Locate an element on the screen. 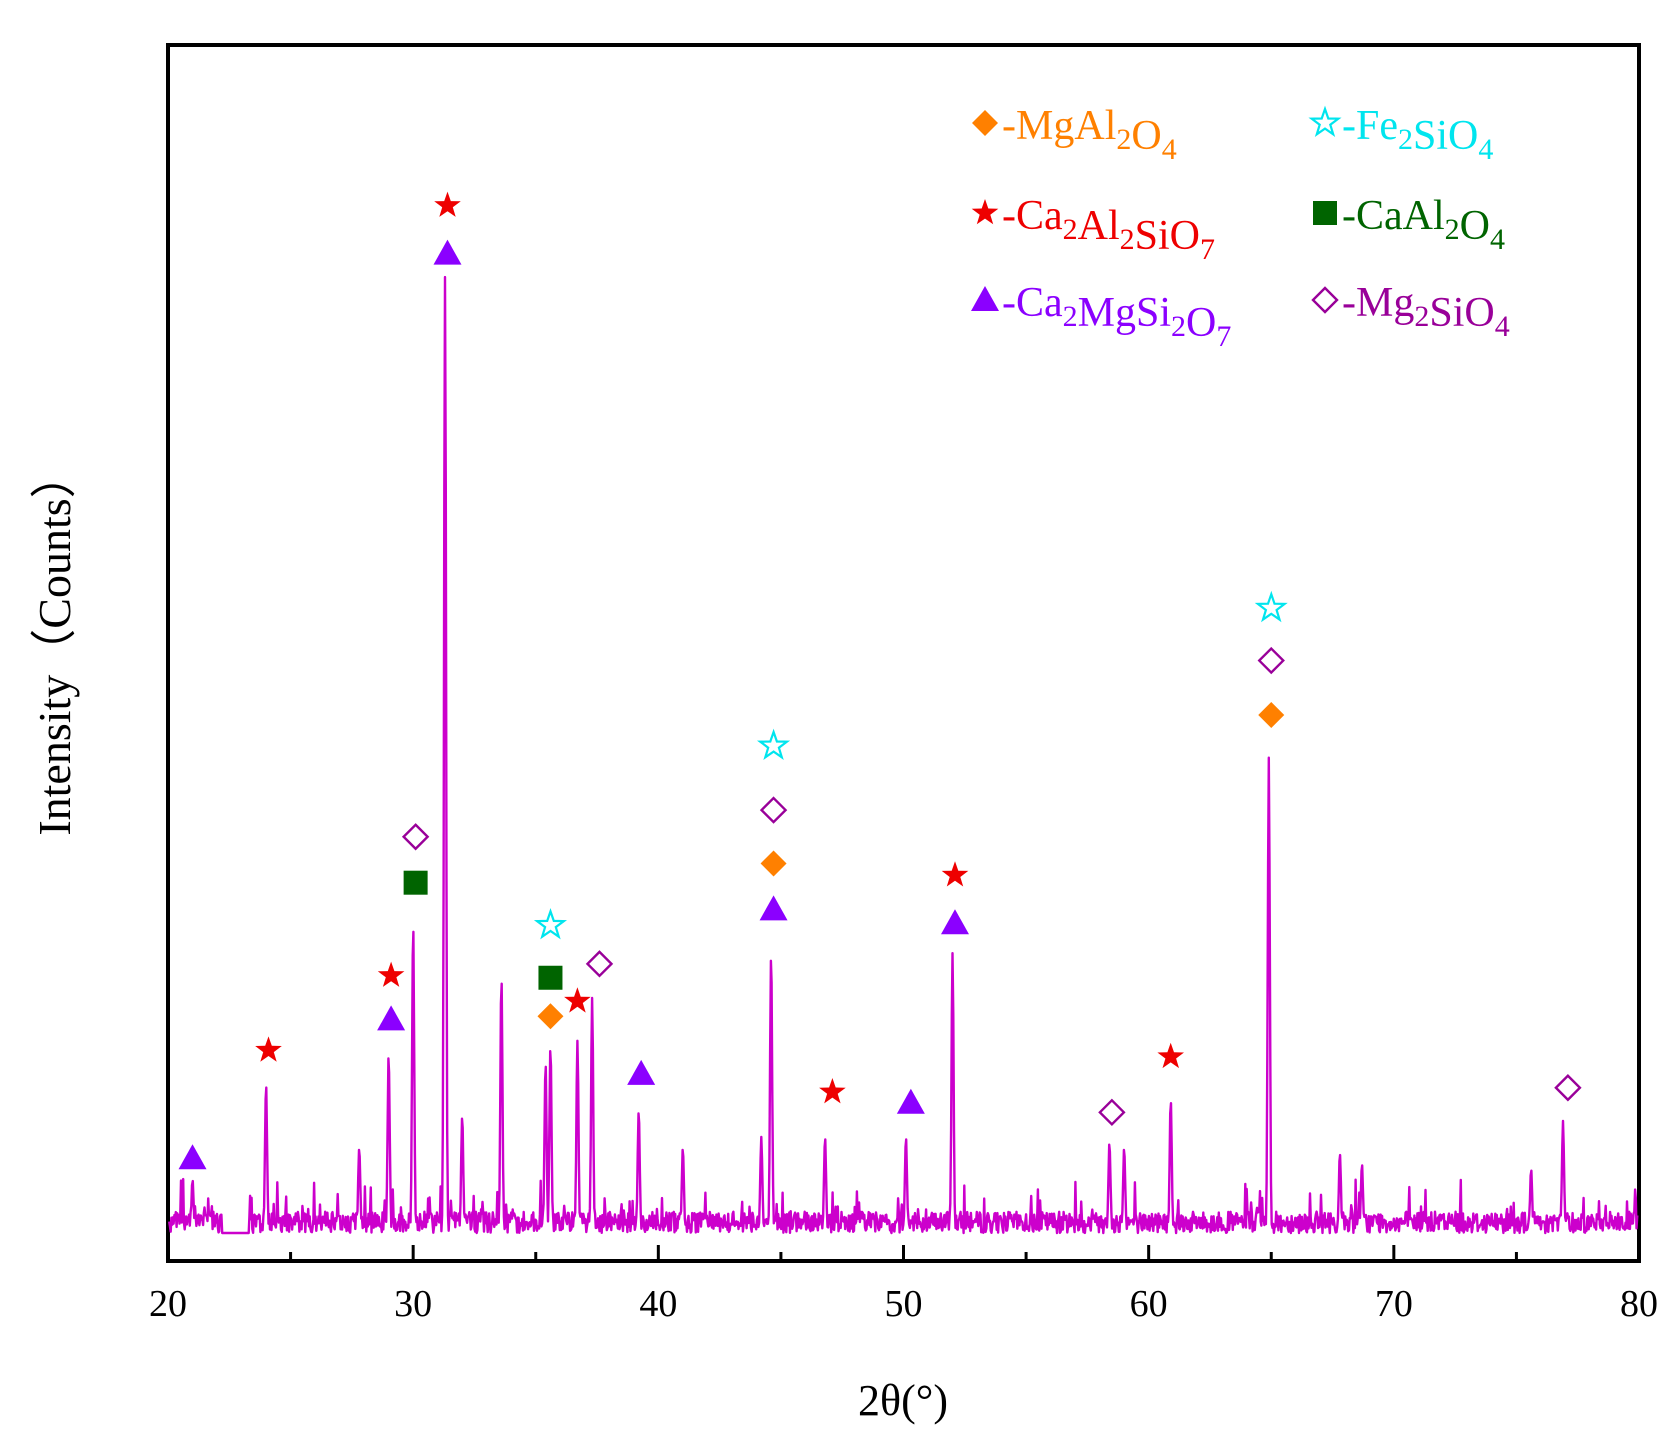 The height and width of the screenshot is (1455, 1678). legend-label-caal2o4: -CaAl2O4 is located at coordinates (1423, 224).